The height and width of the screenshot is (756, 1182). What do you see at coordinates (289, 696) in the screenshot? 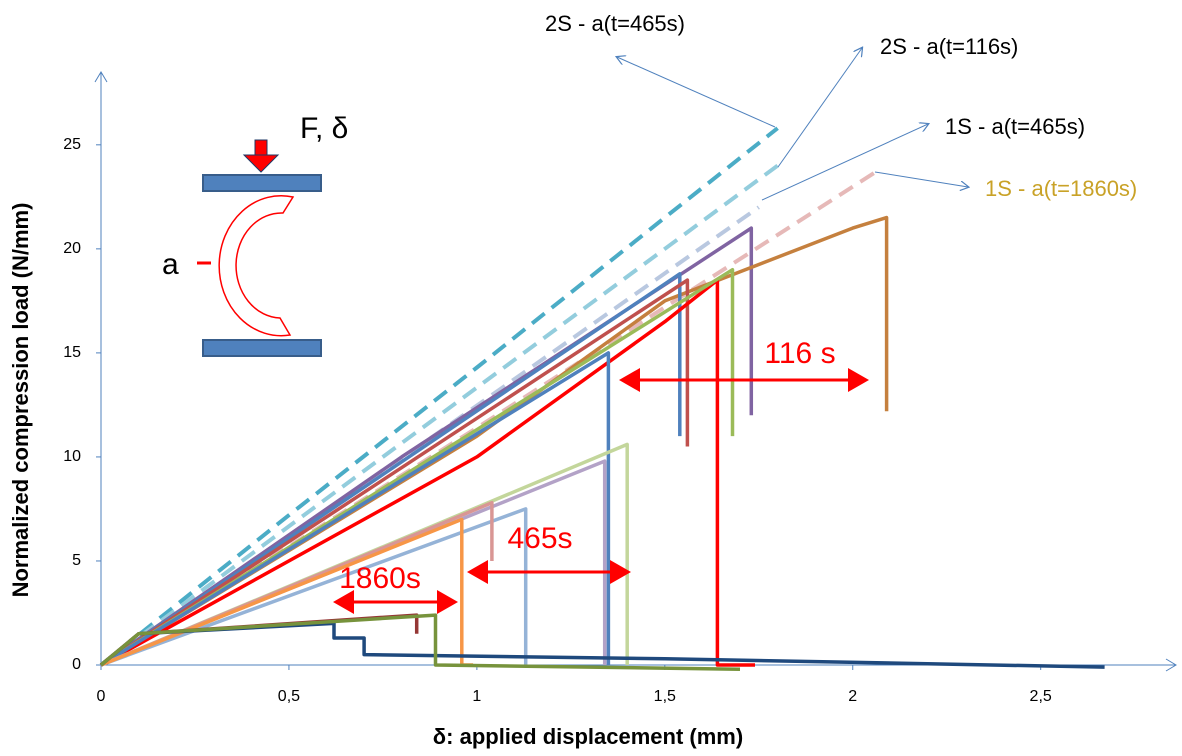
I see `x-tick-label: 0,5` at bounding box center [289, 696].